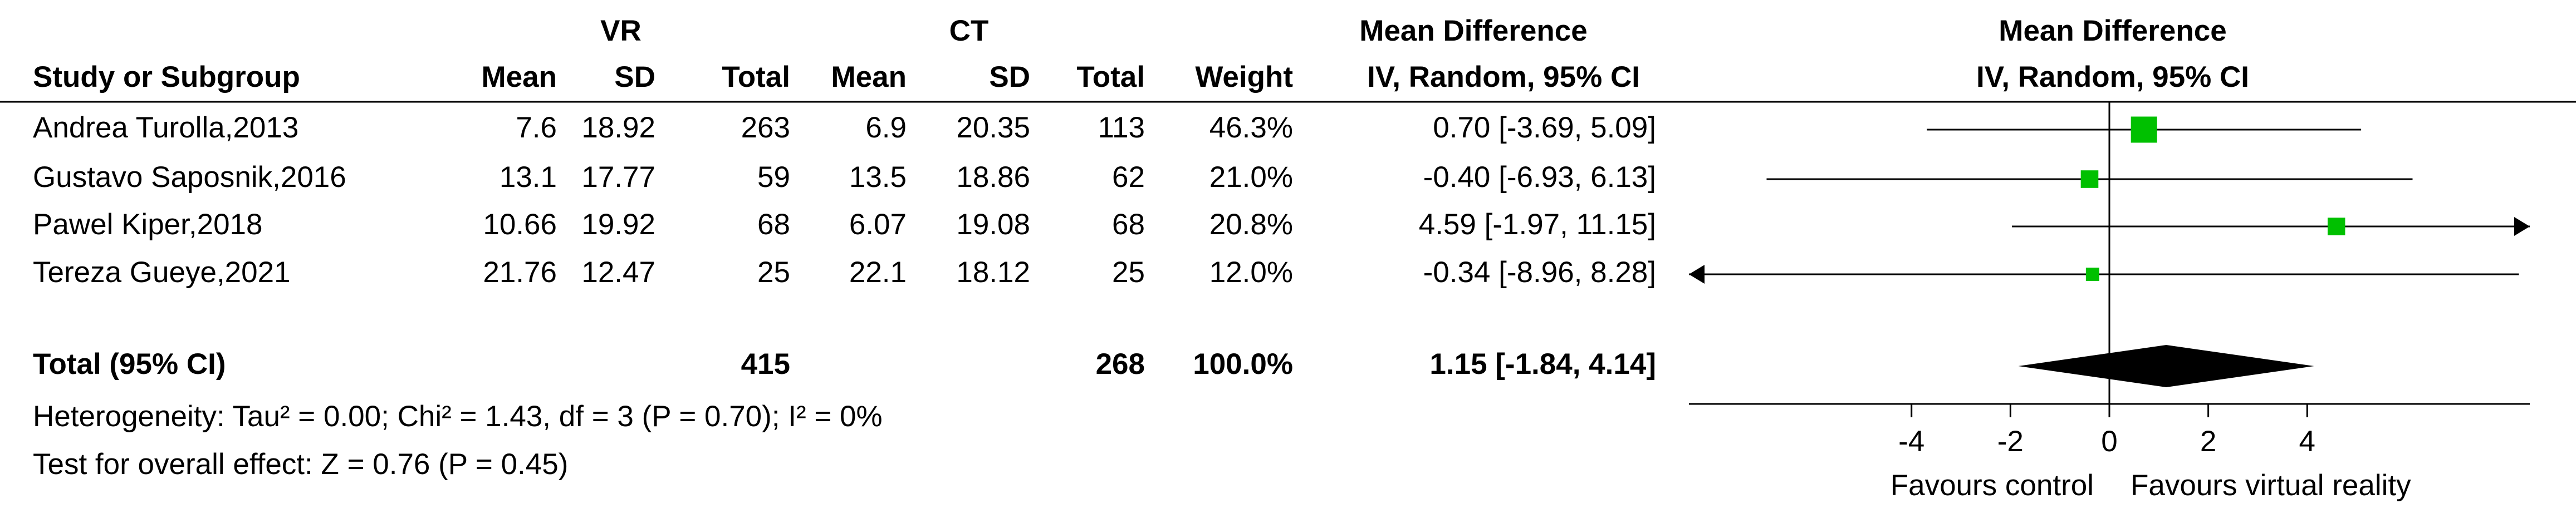 The image size is (2576, 528). Describe the element at coordinates (618, 127) in the screenshot. I see `table-cell: 18.92` at that location.